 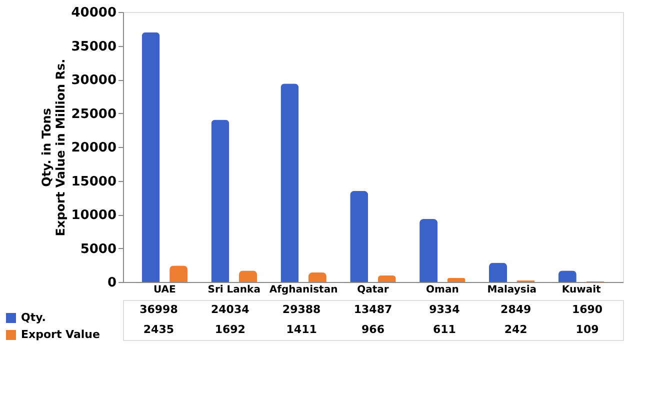 I want to click on legend-label: Qty., so click(x=33, y=317).